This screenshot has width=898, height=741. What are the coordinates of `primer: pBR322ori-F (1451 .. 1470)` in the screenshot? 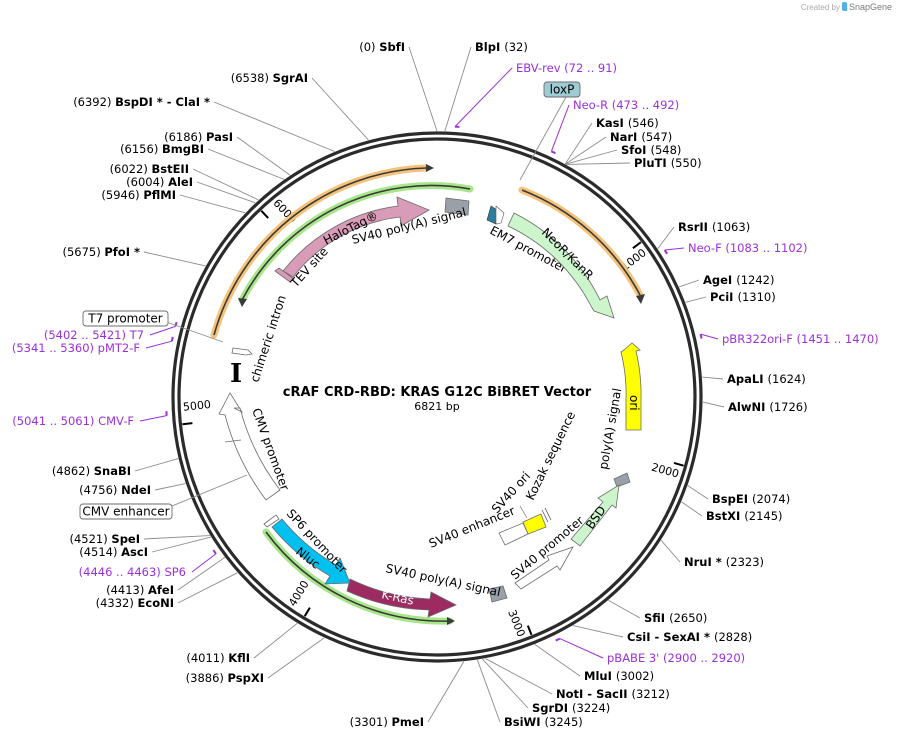 It's located at (800, 339).